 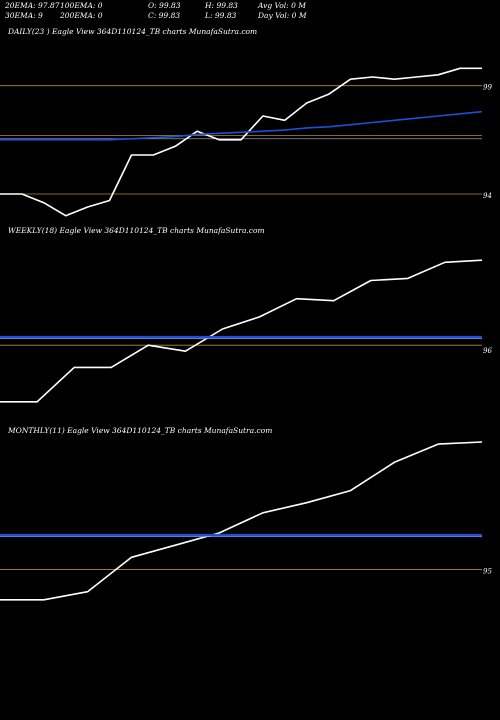 I want to click on header-day-vol: Day Vol: 0 M, so click(x=282, y=15).